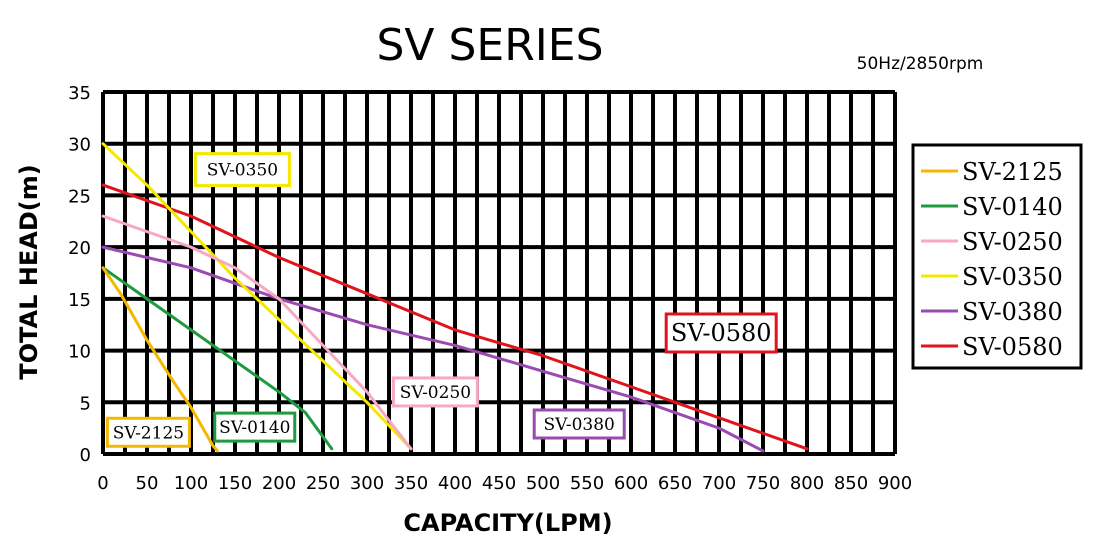 Image resolution: width=1101 pixels, height=547 pixels. What do you see at coordinates (367, 483) in the screenshot?
I see `x-tick-label: 300` at bounding box center [367, 483].